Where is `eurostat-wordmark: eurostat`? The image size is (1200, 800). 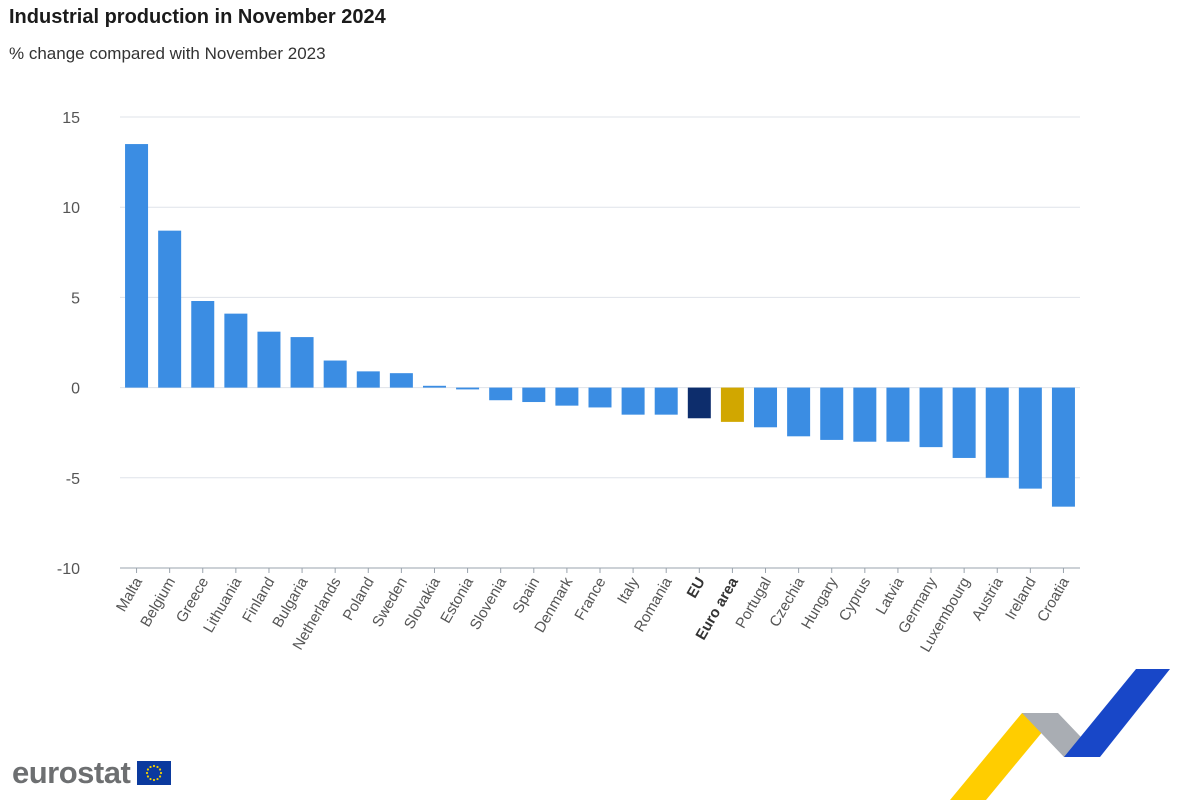 eurostat-wordmark: eurostat is located at coordinates (71, 772).